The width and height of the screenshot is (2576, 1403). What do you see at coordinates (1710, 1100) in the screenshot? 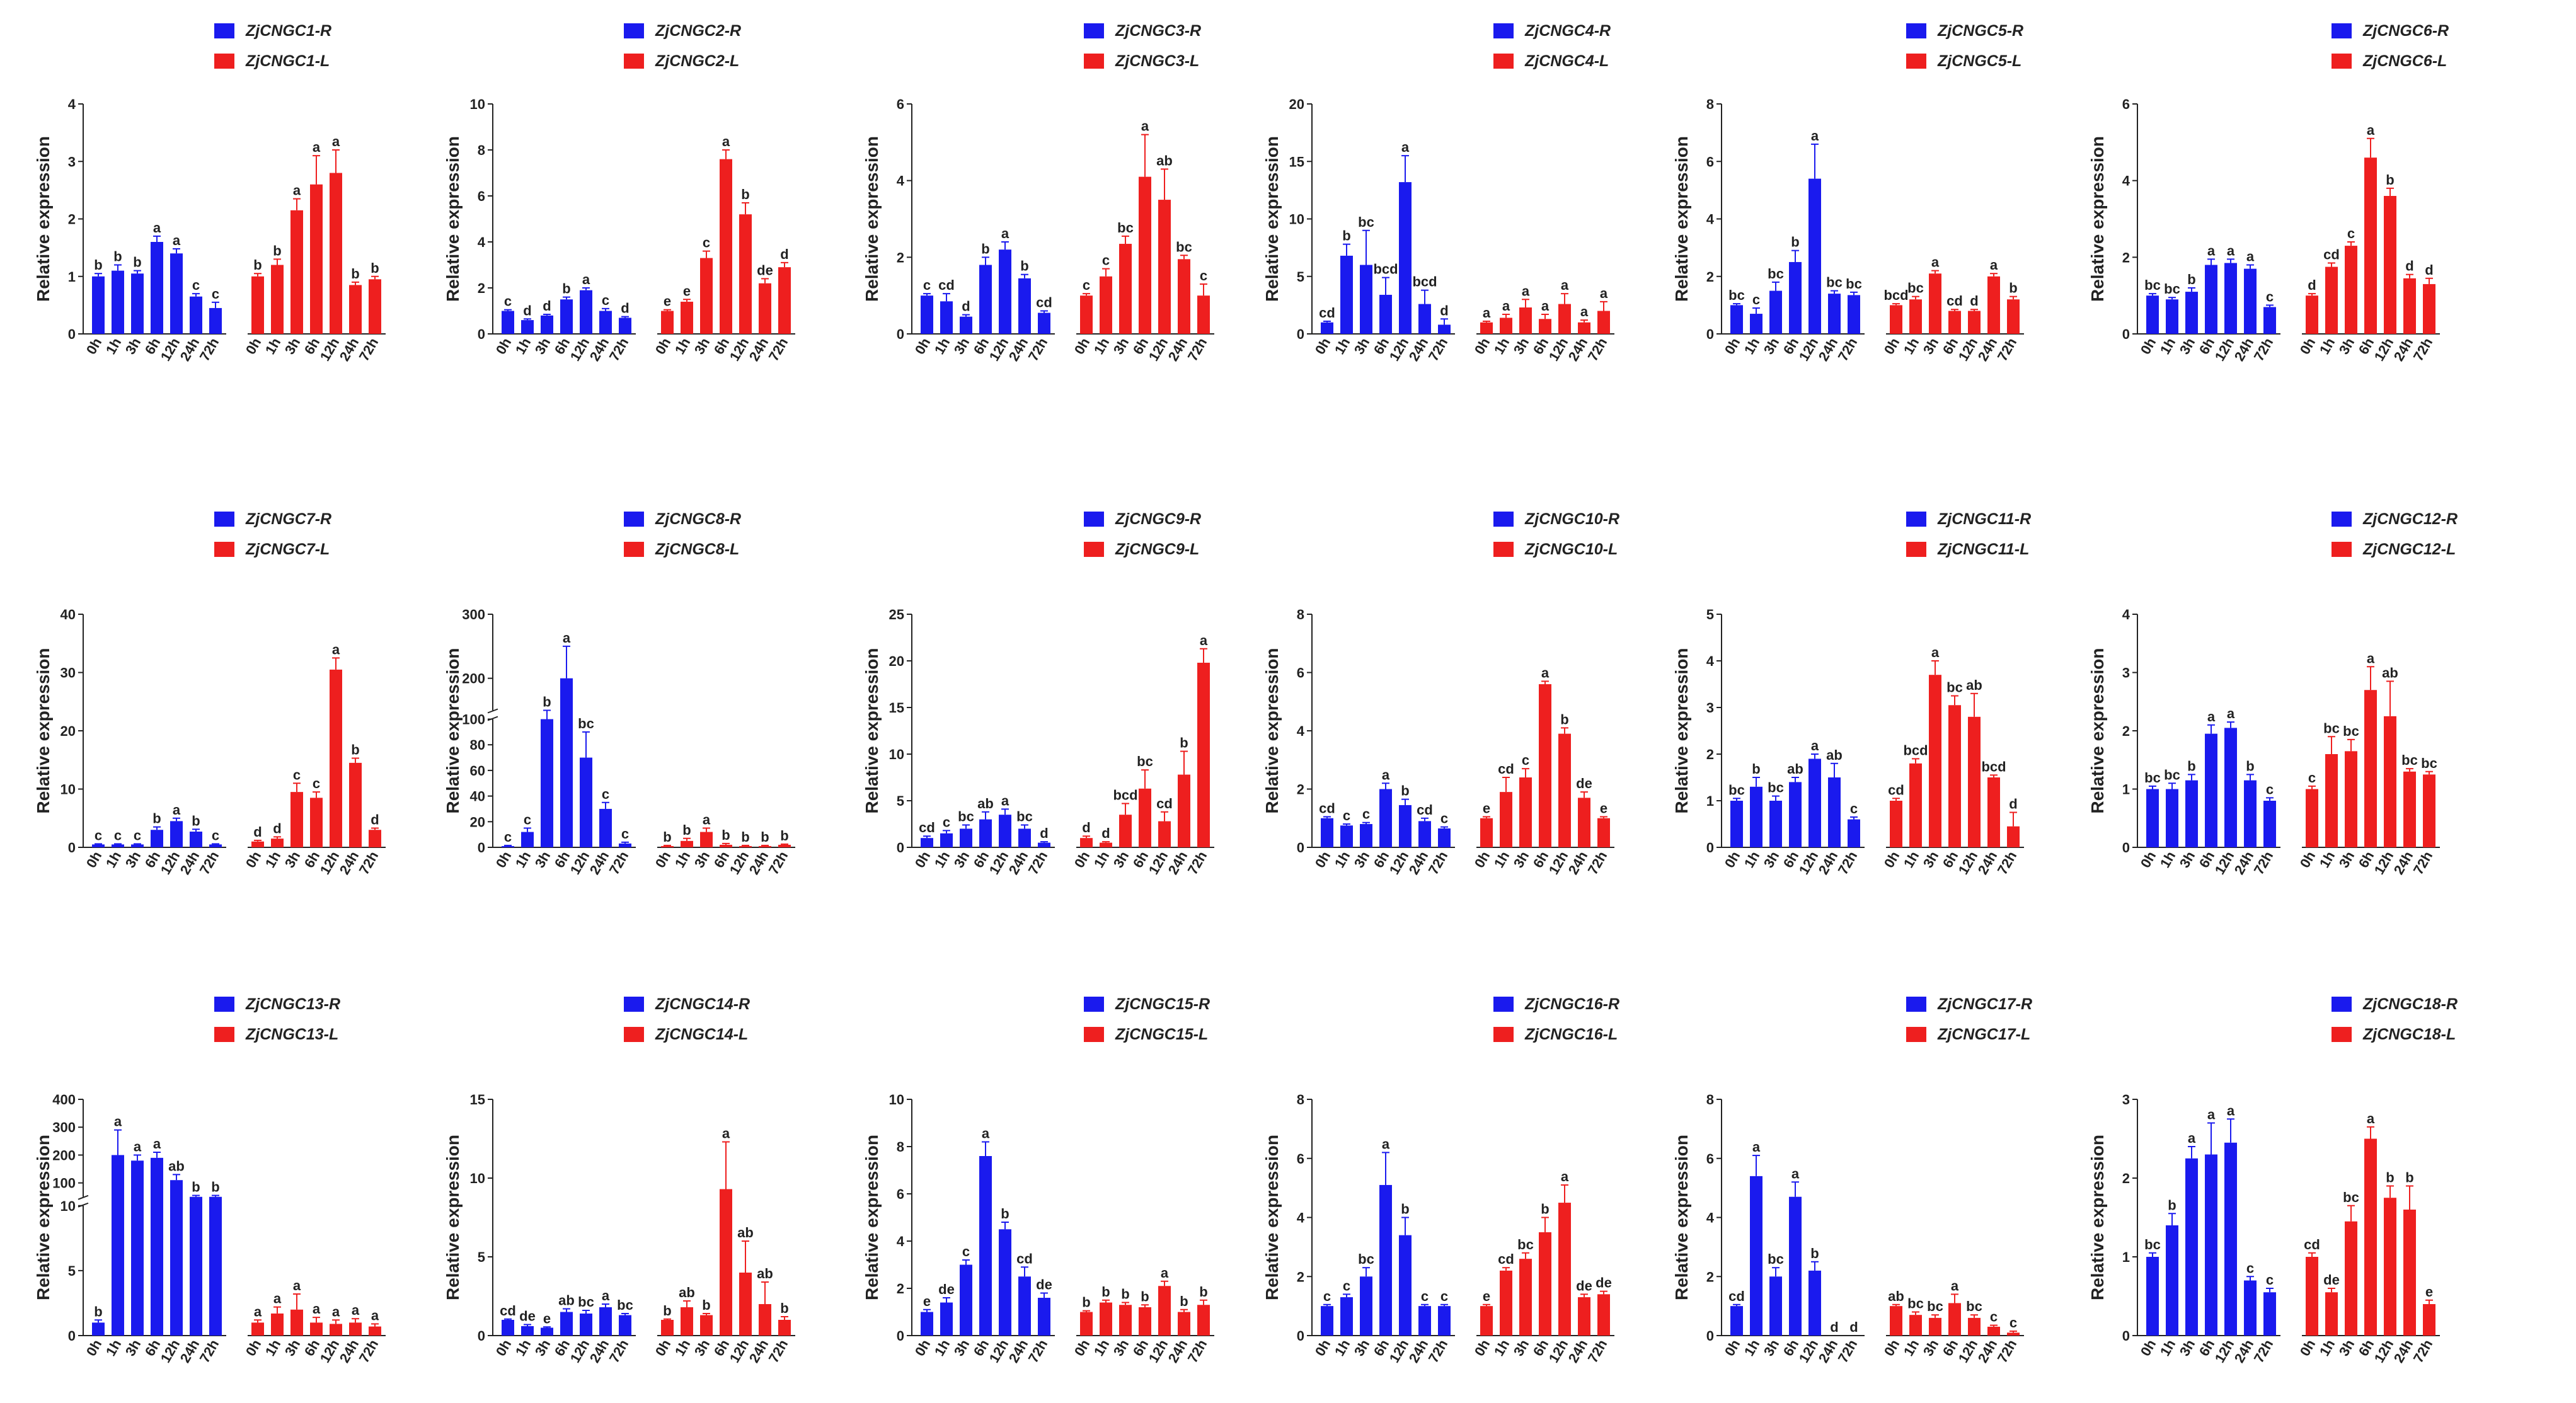
I see `y-tick-label: 8` at bounding box center [1710, 1100].